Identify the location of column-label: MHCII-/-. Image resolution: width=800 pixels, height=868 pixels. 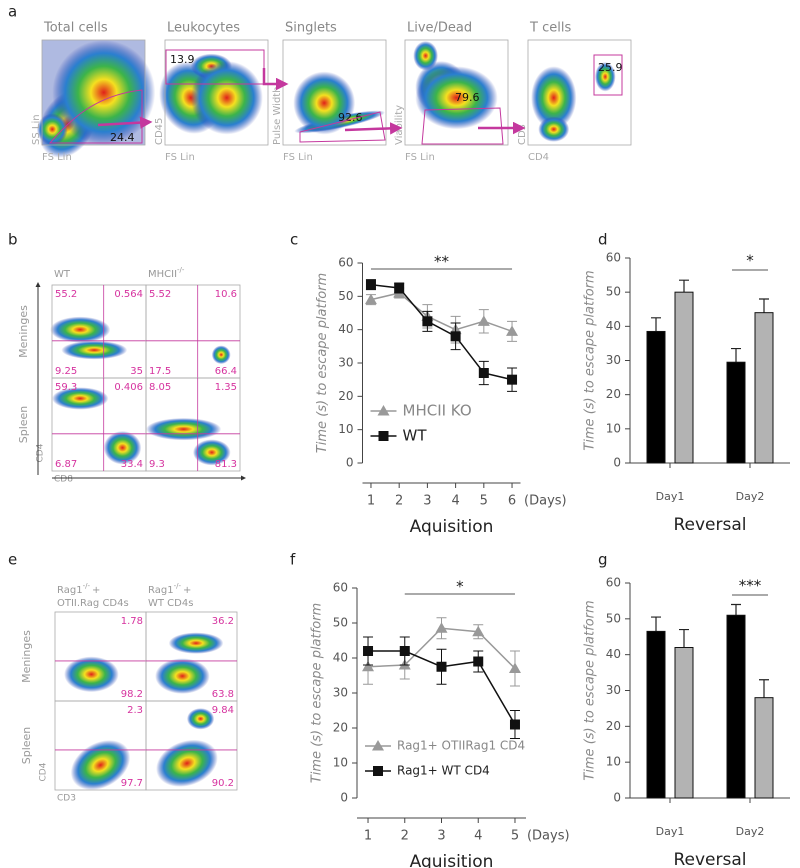
(166, 273).